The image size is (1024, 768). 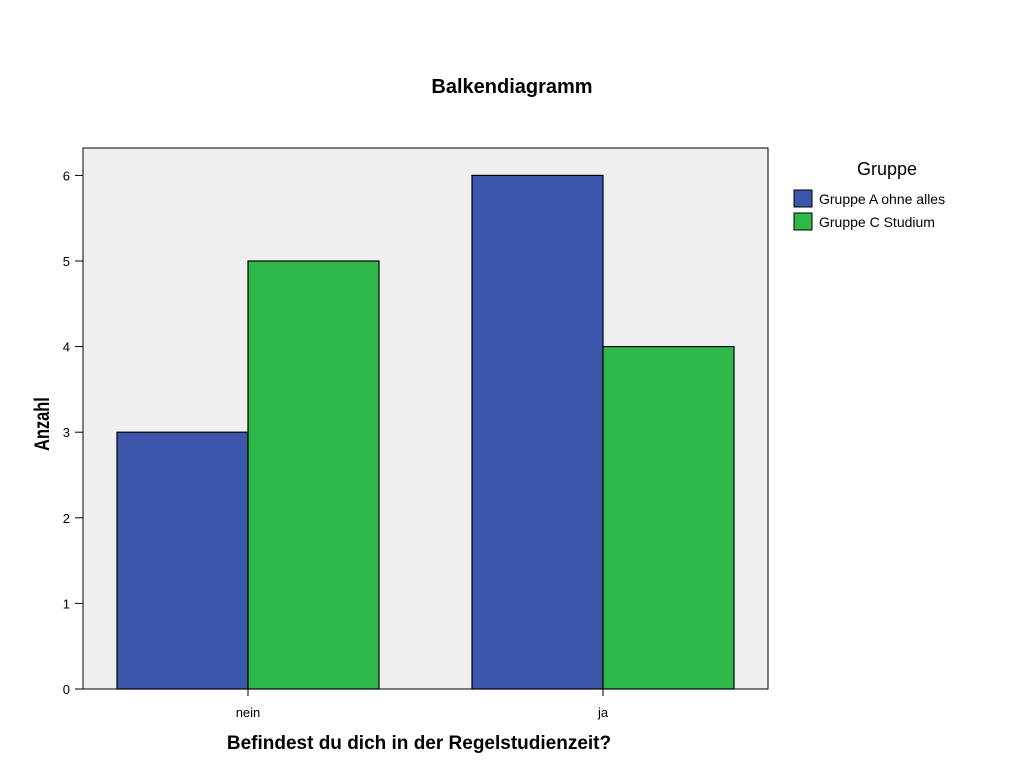 I want to click on legend-item-label: Gruppe A ohne alles, so click(x=882, y=199).